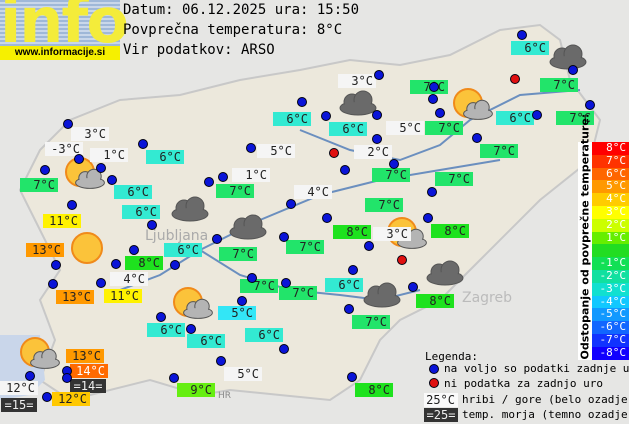  Describe the element at coordinates (545, 399) in the screenshot. I see `legend-mountain-text: hribi / gore (belo ozadje)` at that location.